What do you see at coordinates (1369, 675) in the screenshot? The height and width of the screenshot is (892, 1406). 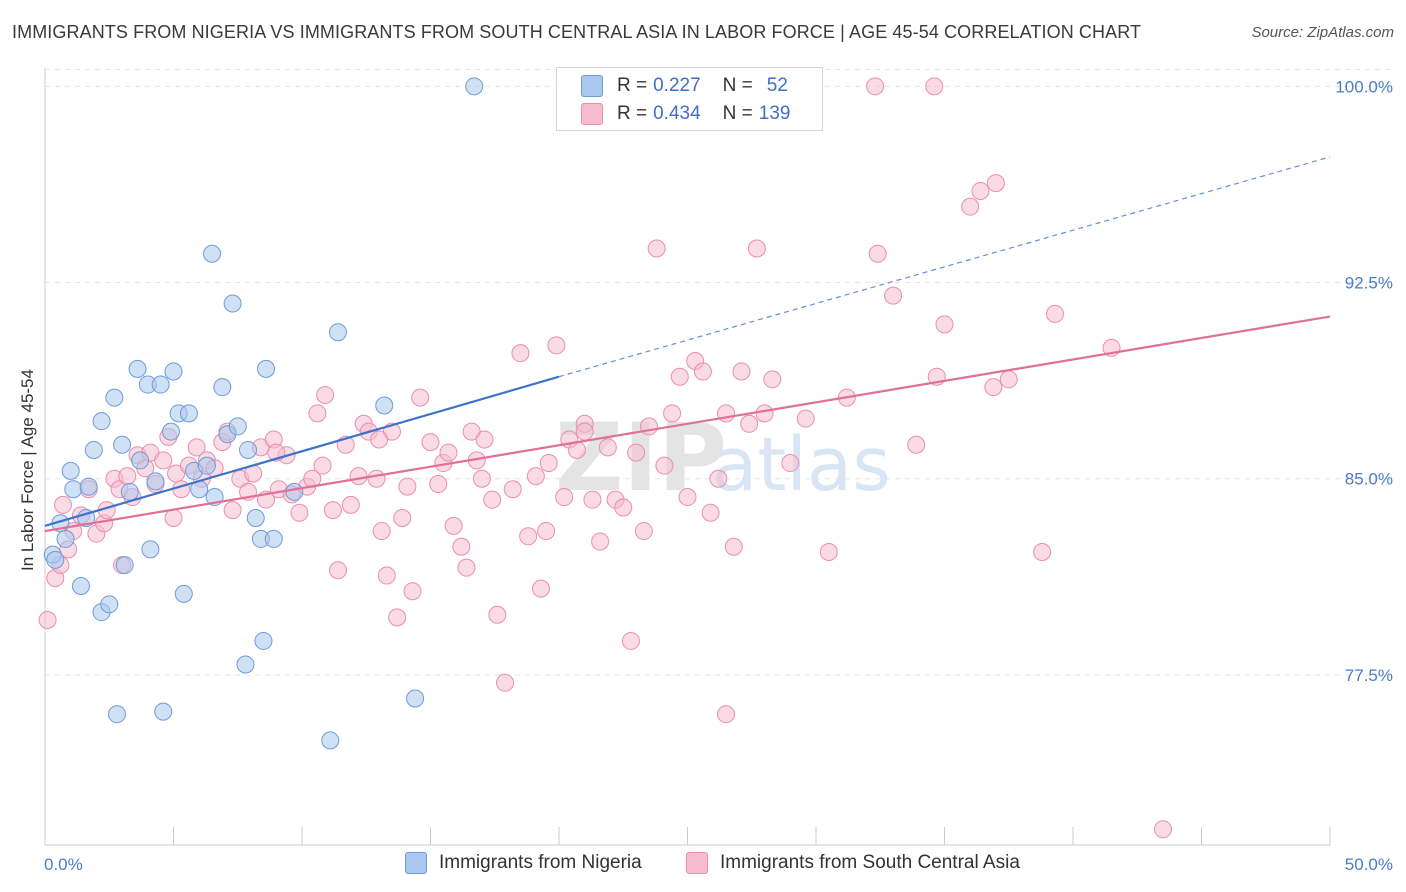 I see `y-tick-label: 77.5%` at bounding box center [1369, 675].